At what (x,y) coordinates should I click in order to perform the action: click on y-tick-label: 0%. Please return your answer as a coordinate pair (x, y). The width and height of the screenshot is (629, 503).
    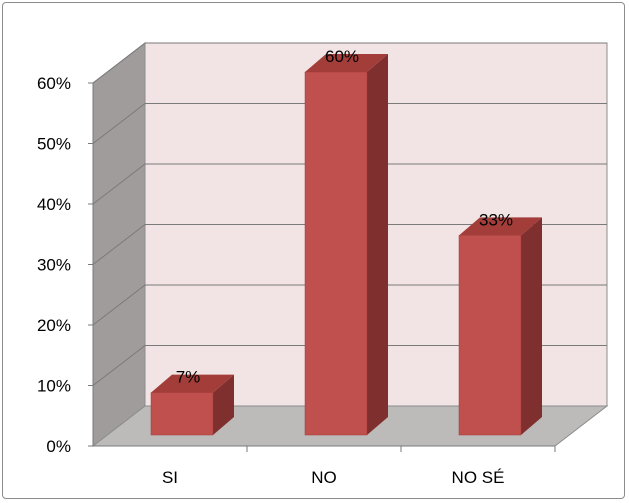
    Looking at the image, I should click on (58, 446).